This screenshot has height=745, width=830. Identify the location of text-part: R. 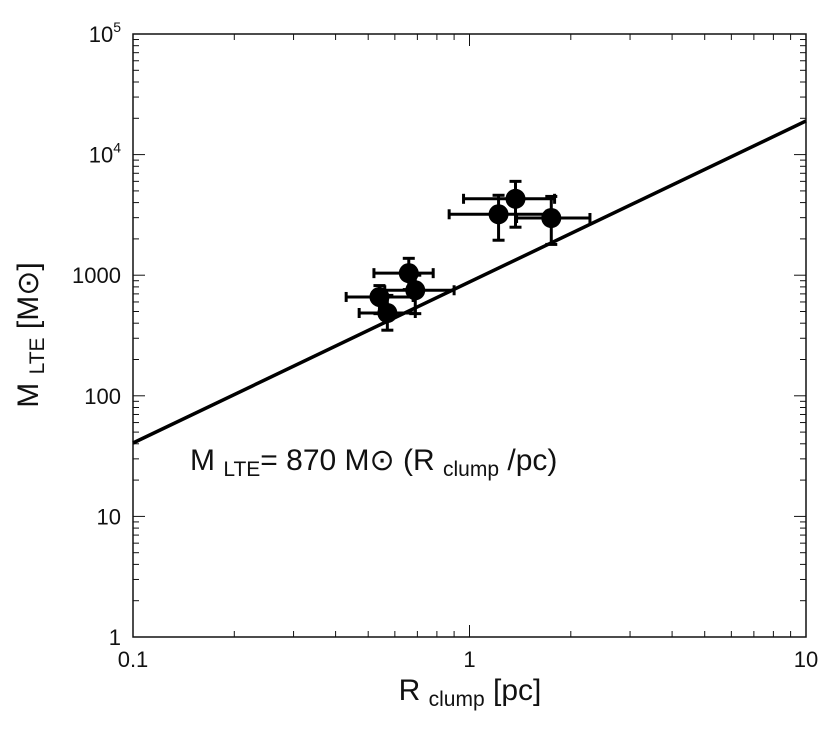
(414, 690).